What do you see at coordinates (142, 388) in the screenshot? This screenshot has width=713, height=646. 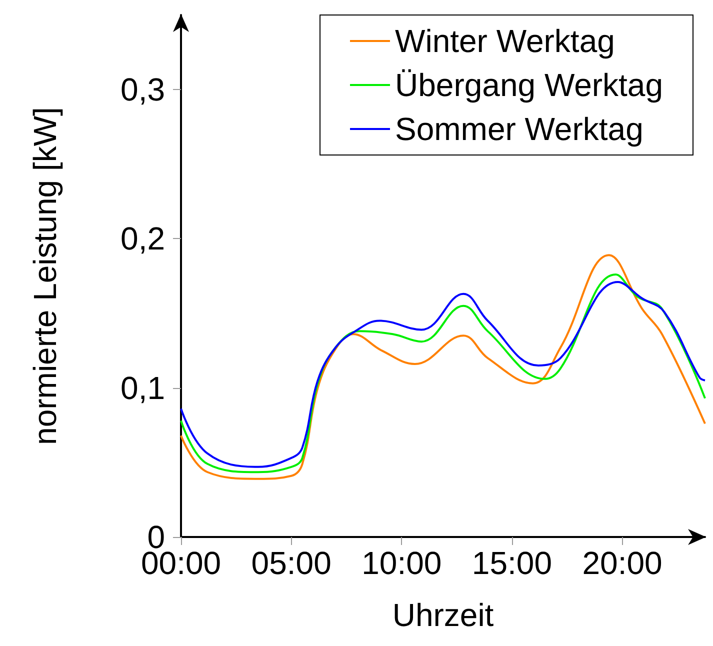 I see `y-tick-label: 0,1` at bounding box center [142, 388].